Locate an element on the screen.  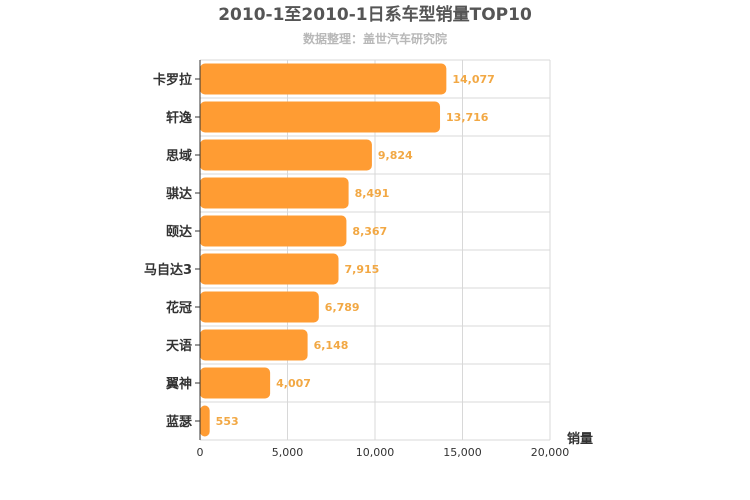
data-label: 6,148 is located at coordinates (331, 345).